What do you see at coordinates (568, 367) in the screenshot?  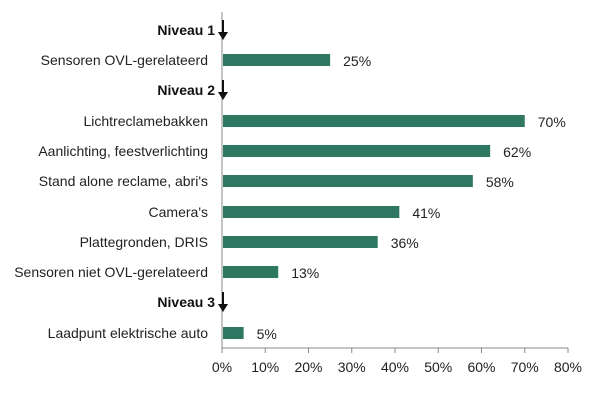 I see `x-tick-label: 80%` at bounding box center [568, 367].